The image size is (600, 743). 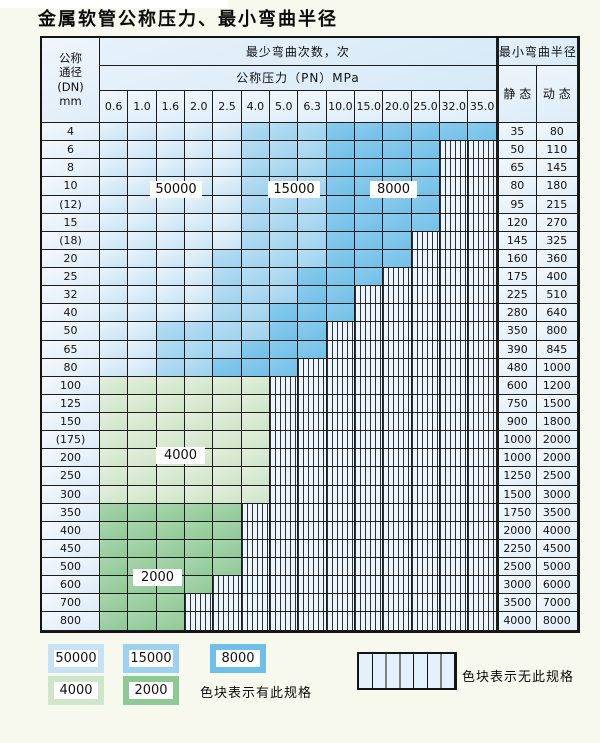 What do you see at coordinates (557, 295) in the screenshot?
I see `dynamic-value-cell: 510` at bounding box center [557, 295].